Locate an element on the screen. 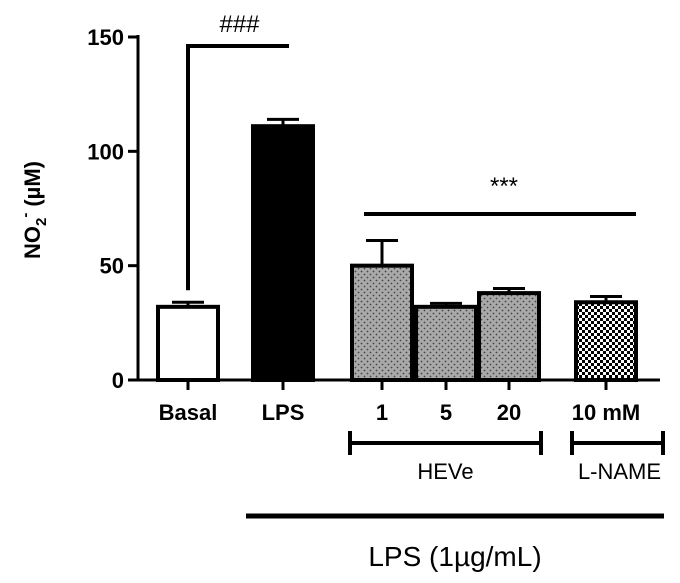 The width and height of the screenshot is (680, 583). y-axis-title-unit: (µM) is located at coordinates (32, 184).